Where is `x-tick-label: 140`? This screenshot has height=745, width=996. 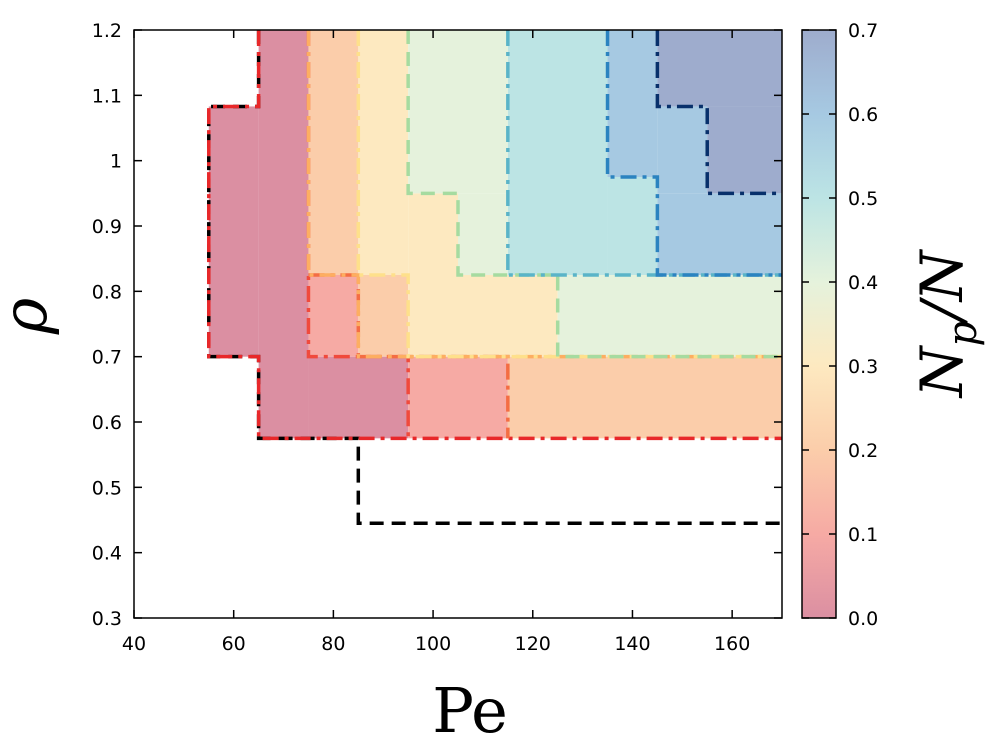
x-tick-label: 140 is located at coordinates (632, 644).